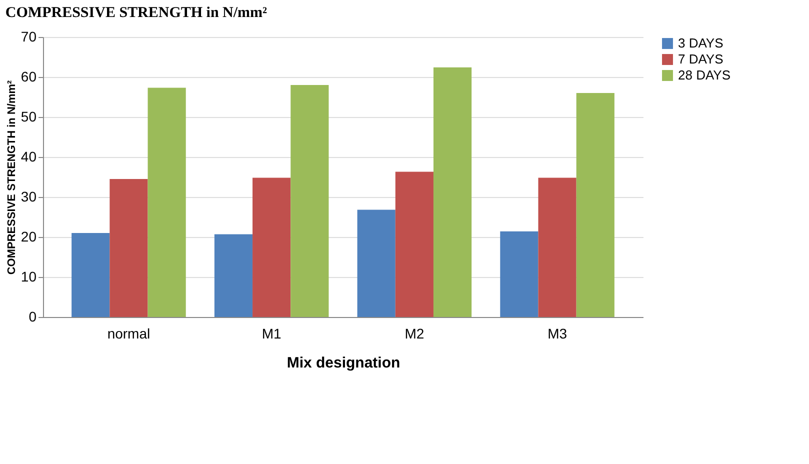  What do you see at coordinates (28, 236) in the screenshot?
I see `y-tick-label: 20` at bounding box center [28, 236].